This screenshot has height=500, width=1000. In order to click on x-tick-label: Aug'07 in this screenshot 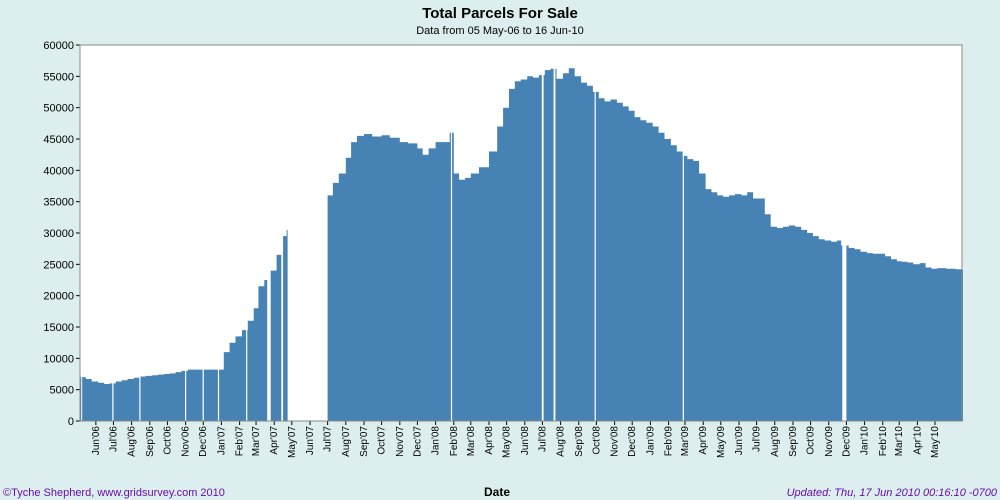, I will do `click(346, 441)`.